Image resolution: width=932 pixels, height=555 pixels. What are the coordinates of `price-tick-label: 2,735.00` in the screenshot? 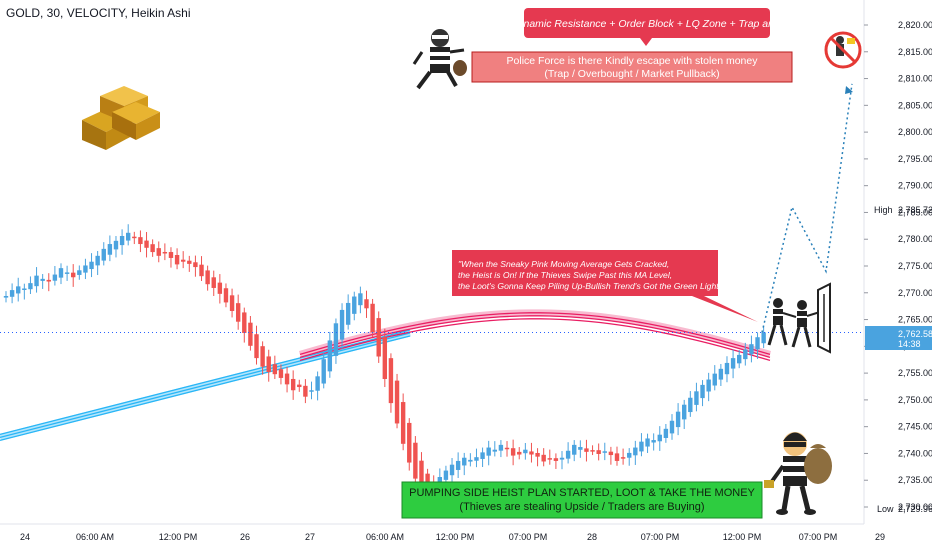 It's located at (915, 480).